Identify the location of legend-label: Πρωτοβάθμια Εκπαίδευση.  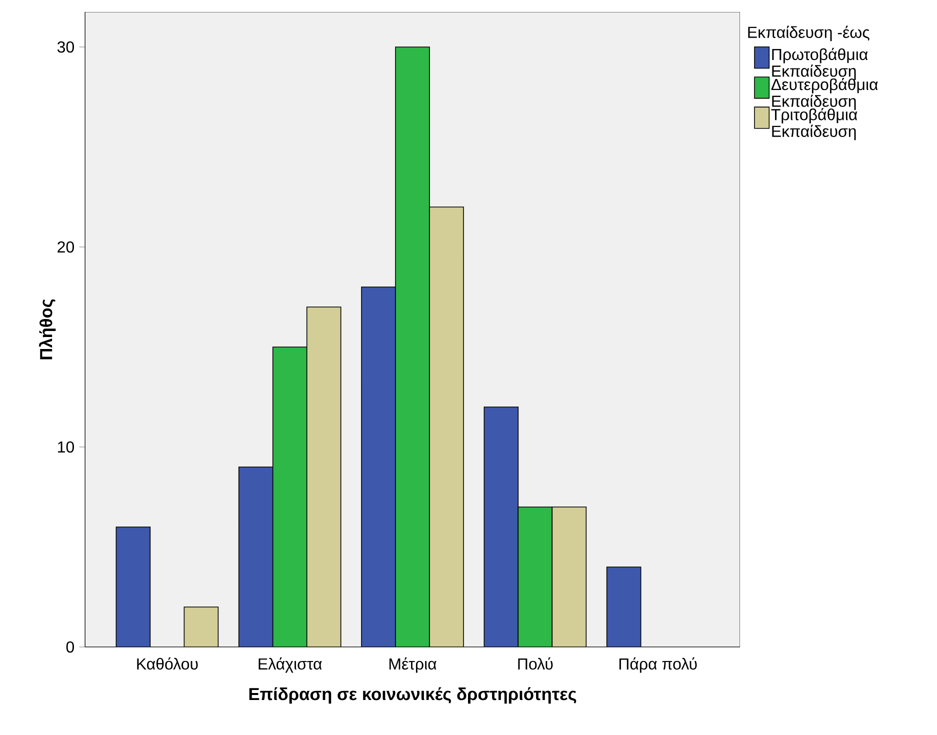
(820, 64).